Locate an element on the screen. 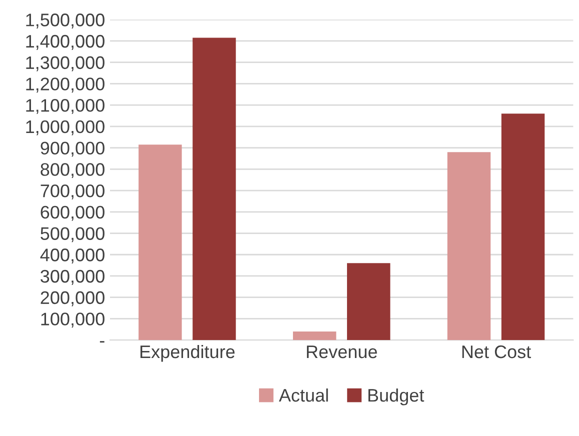 This screenshot has height=436, width=579. x-tick-label: Revenue is located at coordinates (341, 352).